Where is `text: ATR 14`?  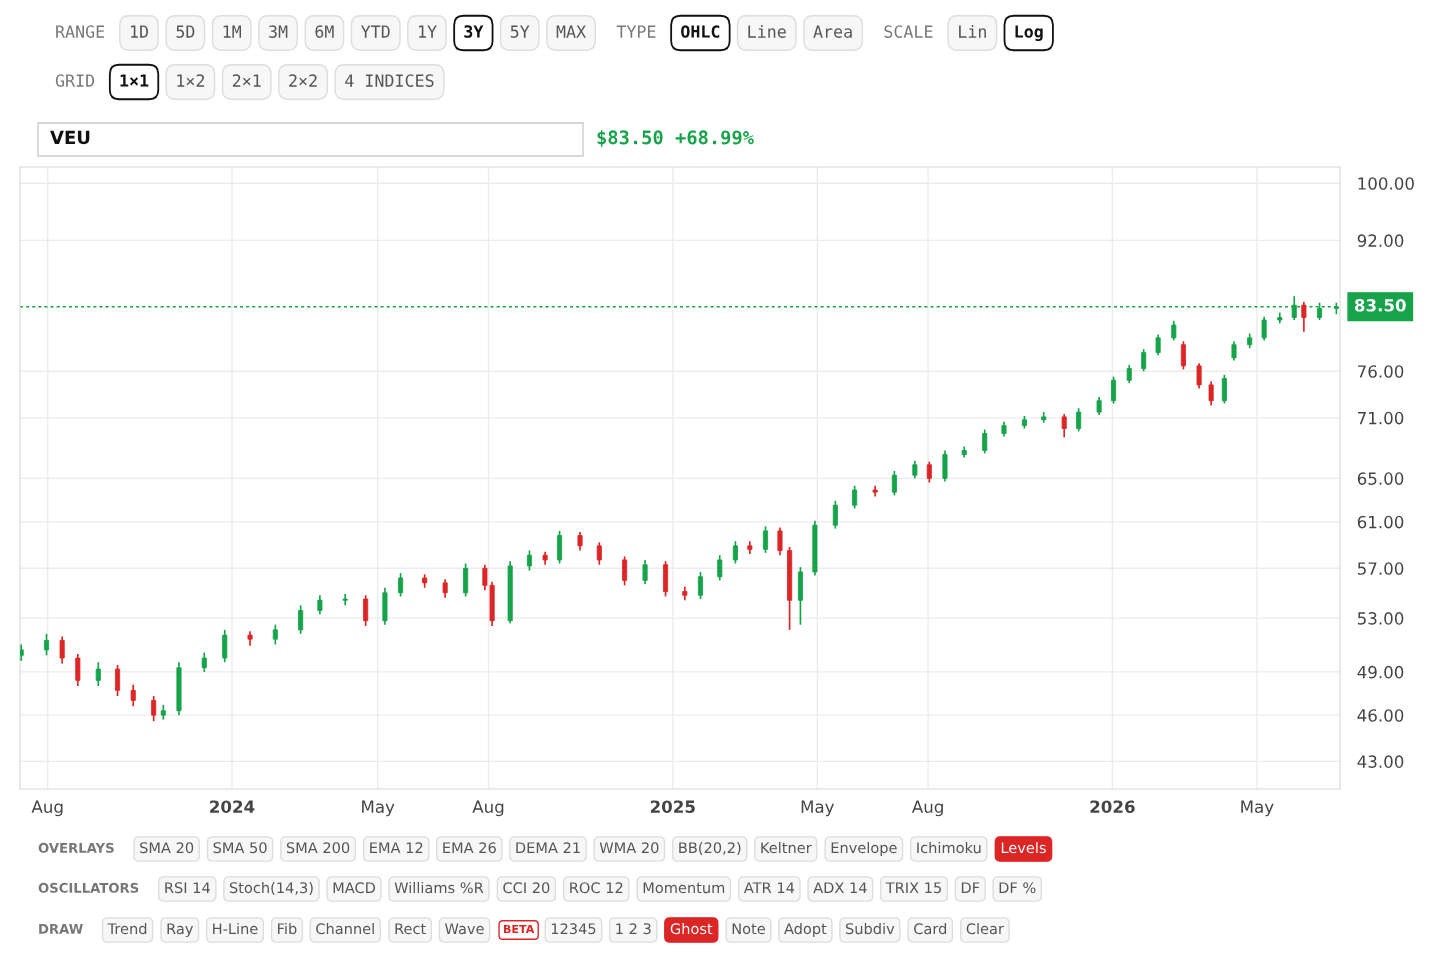 text: ATR 14 is located at coordinates (769, 888).